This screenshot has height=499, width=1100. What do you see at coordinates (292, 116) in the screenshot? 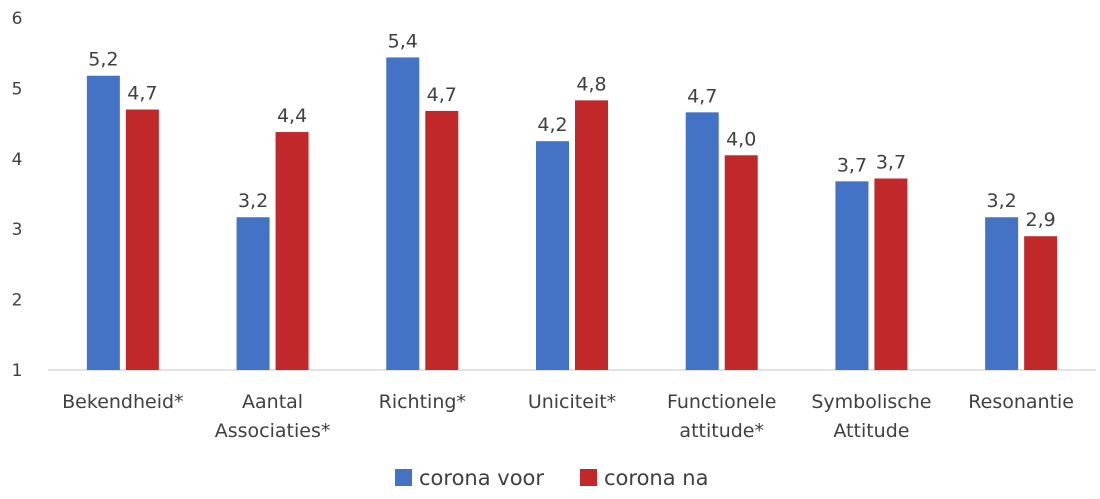
I see `data-label: 4,4` at bounding box center [292, 116].